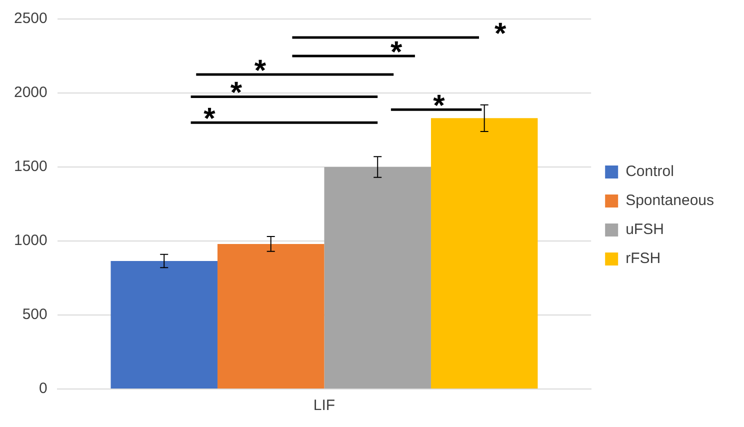  What do you see at coordinates (31, 167) in the screenshot?
I see `y-tick-label: 1500` at bounding box center [31, 167].